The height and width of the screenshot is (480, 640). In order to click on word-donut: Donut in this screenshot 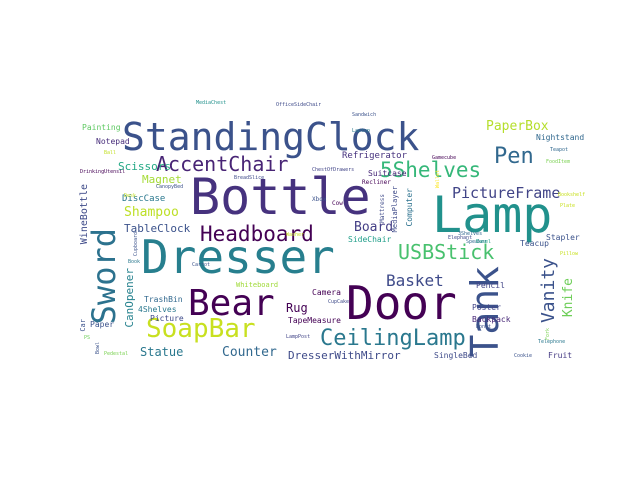, I will do `click(484, 327)`.